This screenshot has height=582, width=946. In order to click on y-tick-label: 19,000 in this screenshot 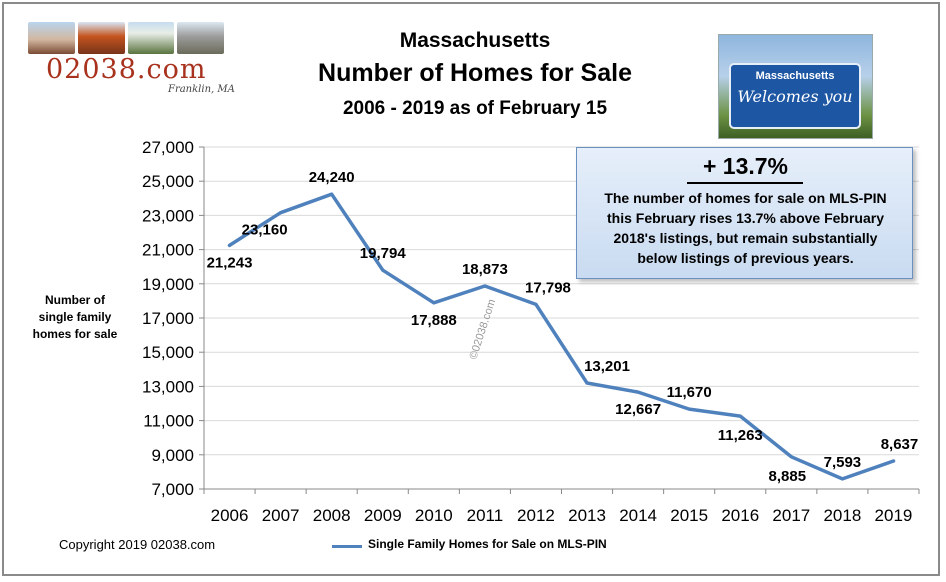, I will do `click(168, 284)`.